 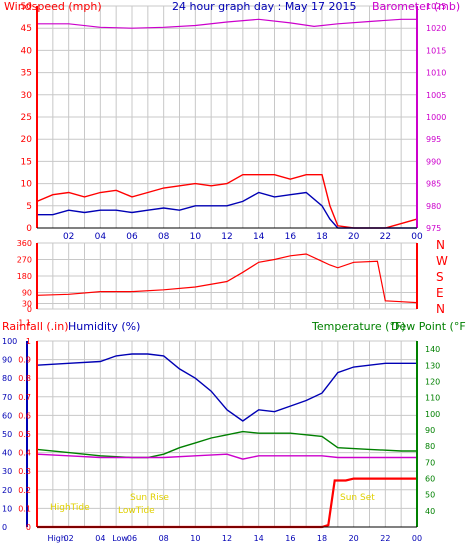 What do you see at coordinates (416, 6) in the screenshot?
I see `barometer-axis-label: Barometer (mb)` at bounding box center [416, 6].